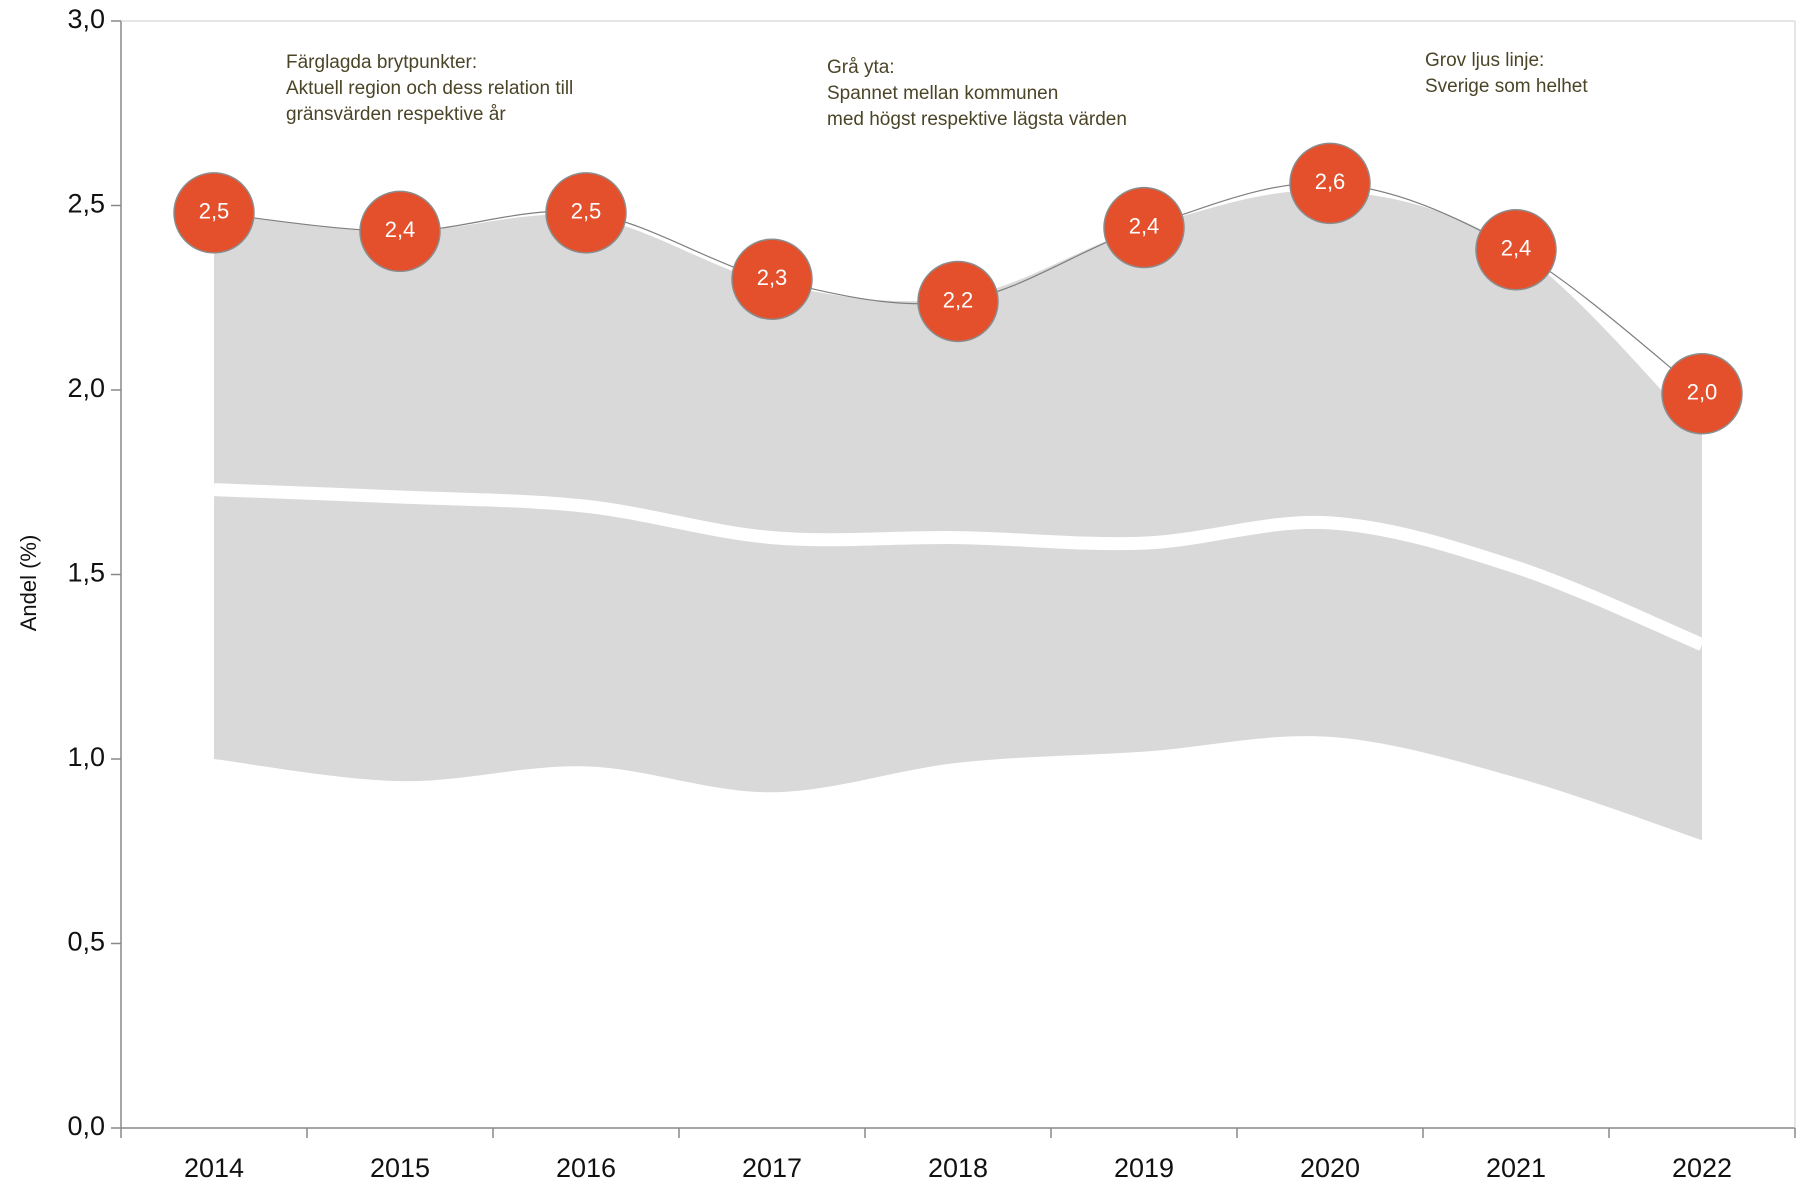 This screenshot has width=1813, height=1199. I want to click on x-tick-label: 2016, so click(586, 1168).